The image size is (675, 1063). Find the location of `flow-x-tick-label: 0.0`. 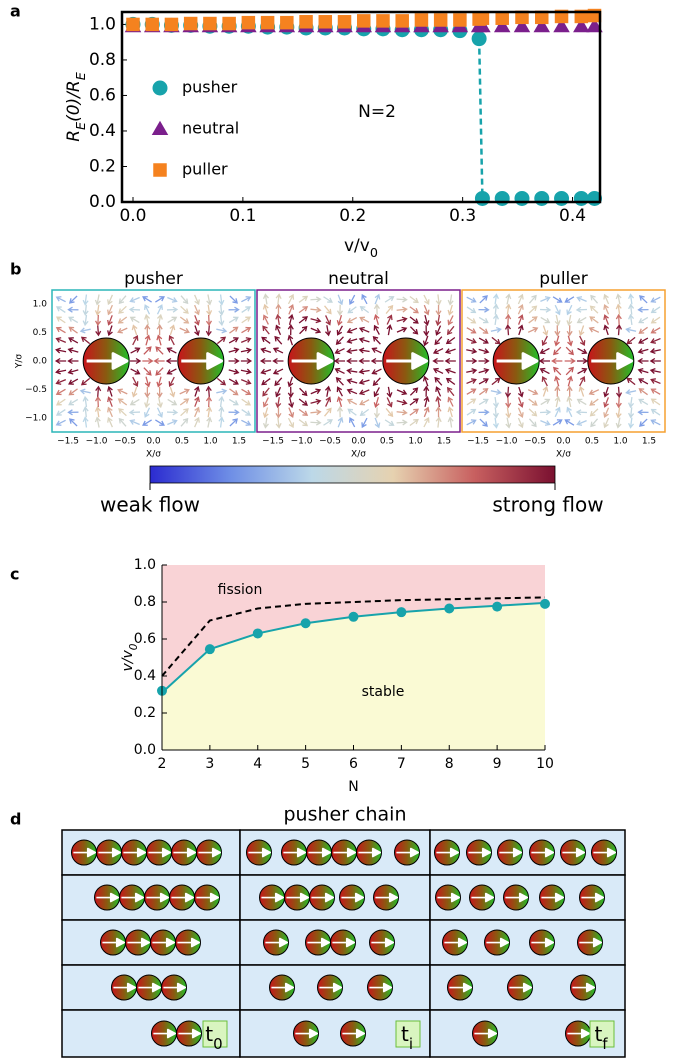

flow-x-tick-label: 0.0 is located at coordinates (153, 442).